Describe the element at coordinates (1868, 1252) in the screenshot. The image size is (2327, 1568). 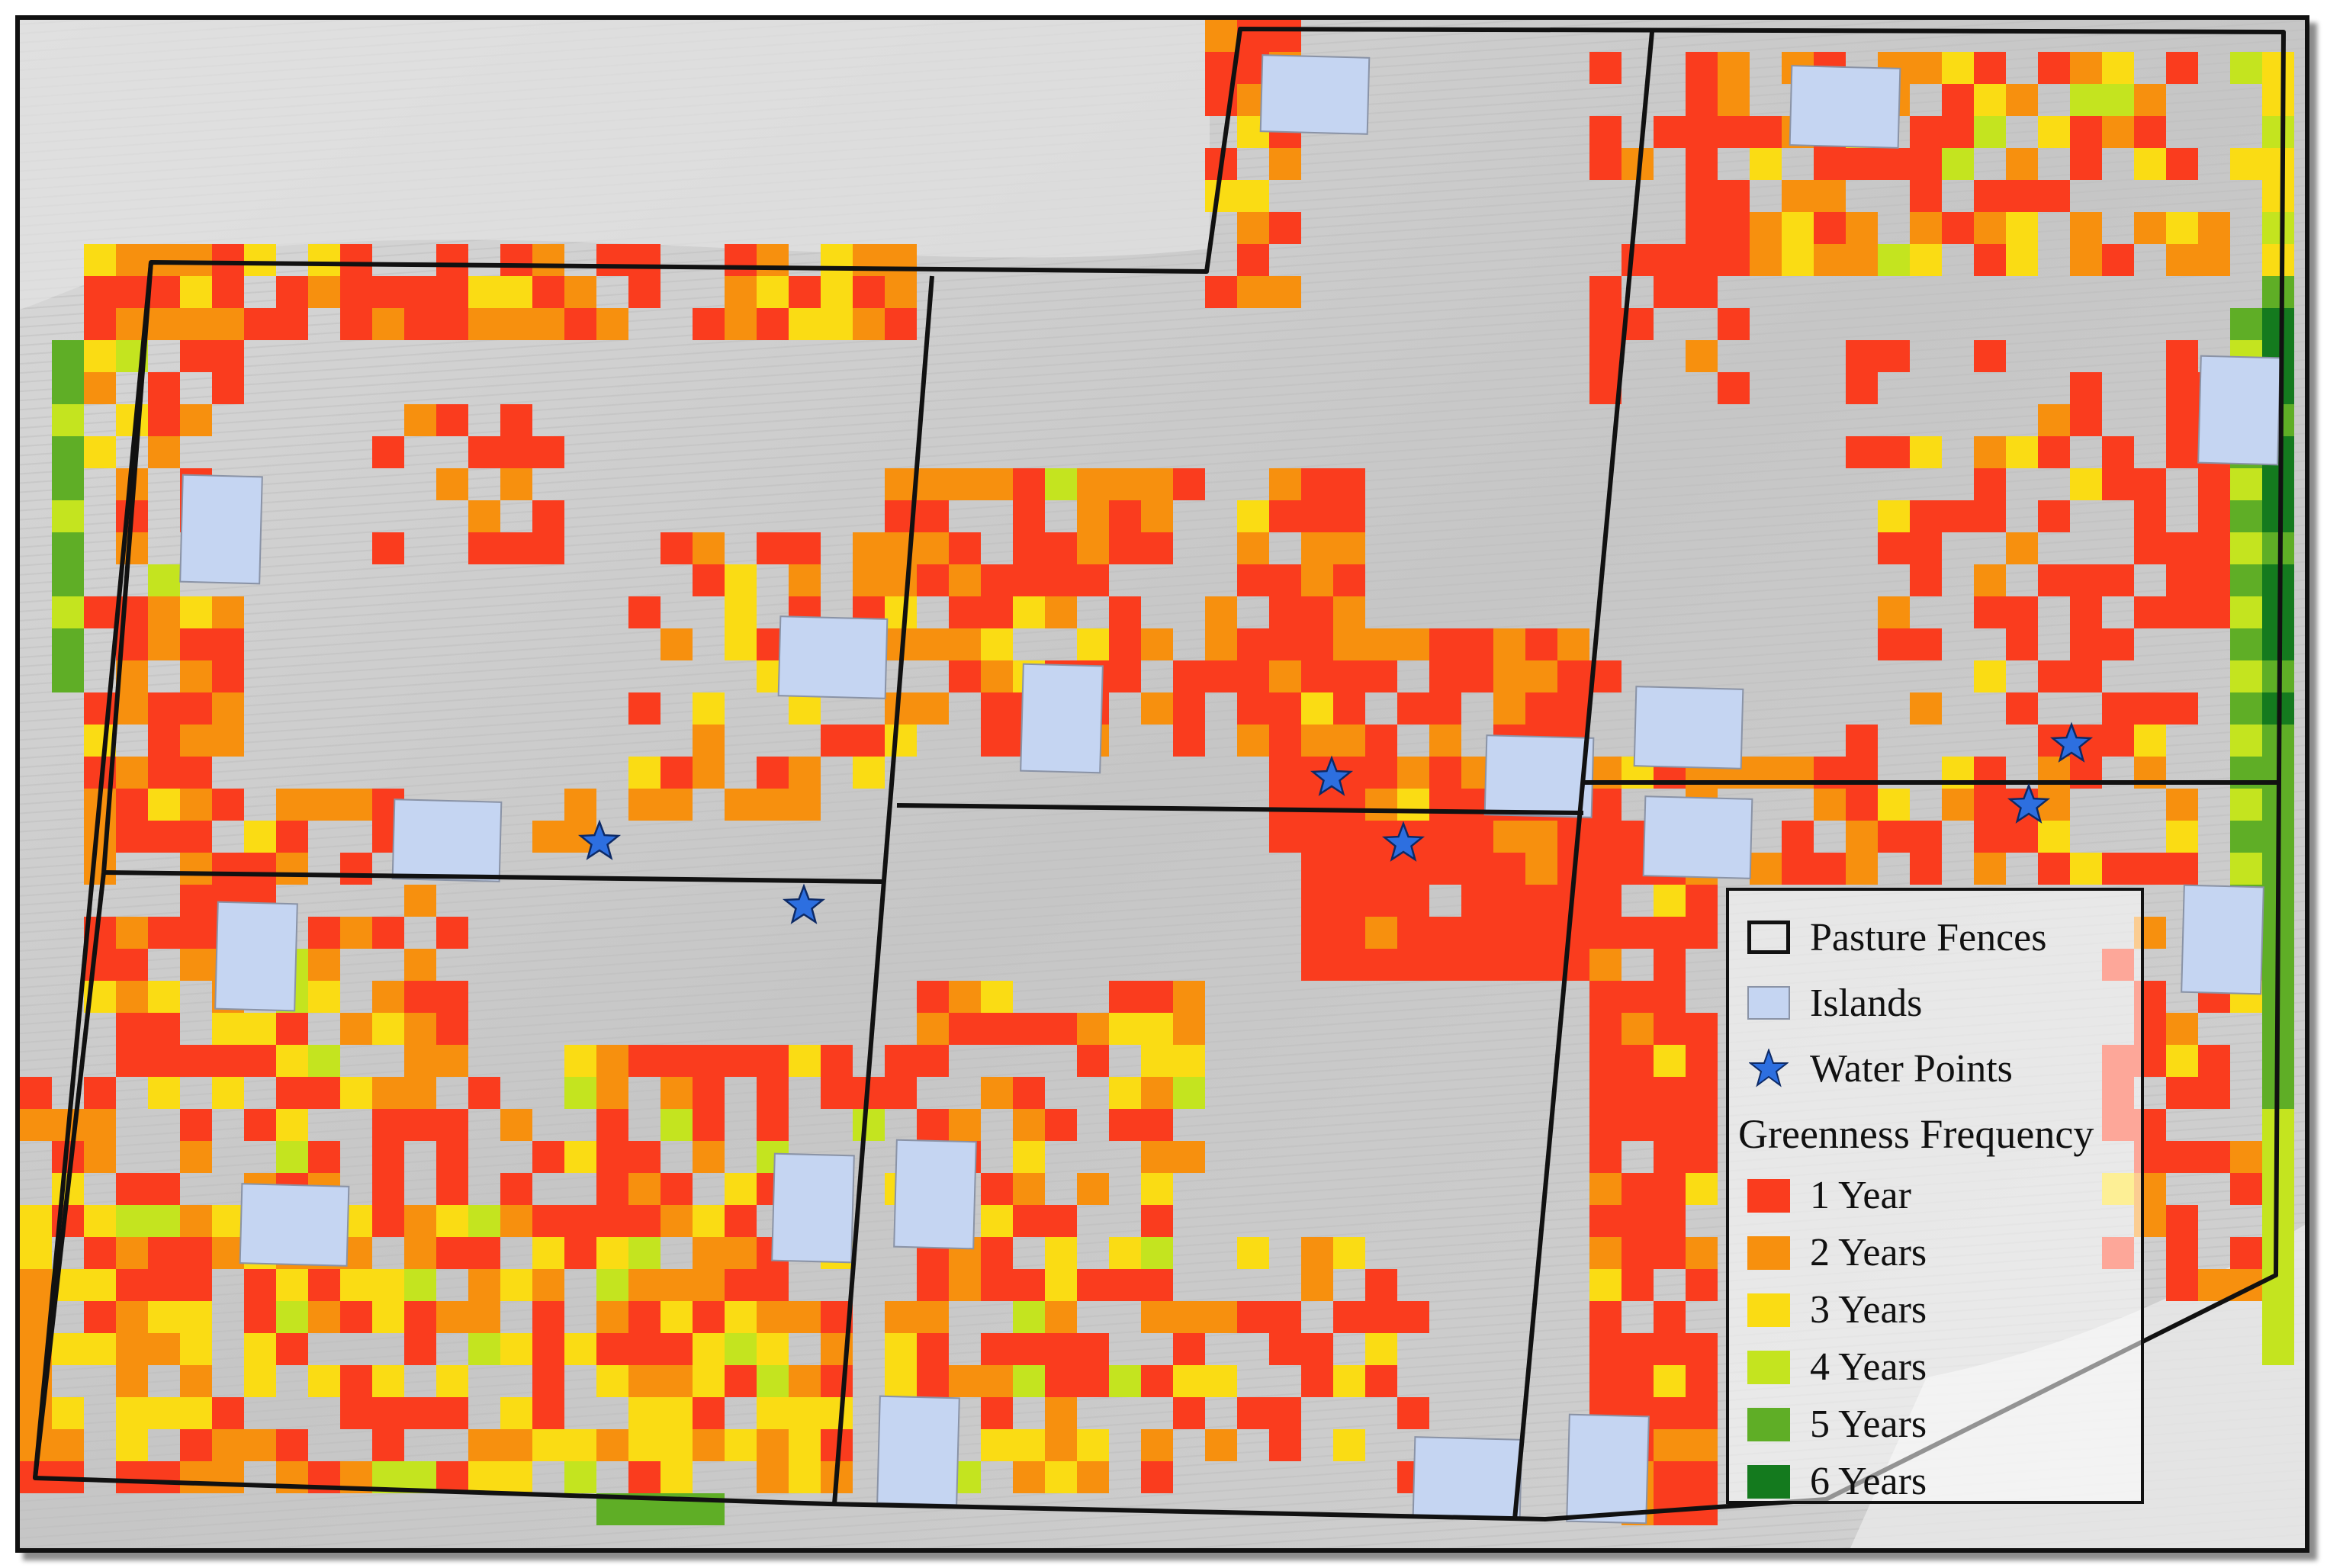
I see `legend-class-label: 2 Years` at that location.